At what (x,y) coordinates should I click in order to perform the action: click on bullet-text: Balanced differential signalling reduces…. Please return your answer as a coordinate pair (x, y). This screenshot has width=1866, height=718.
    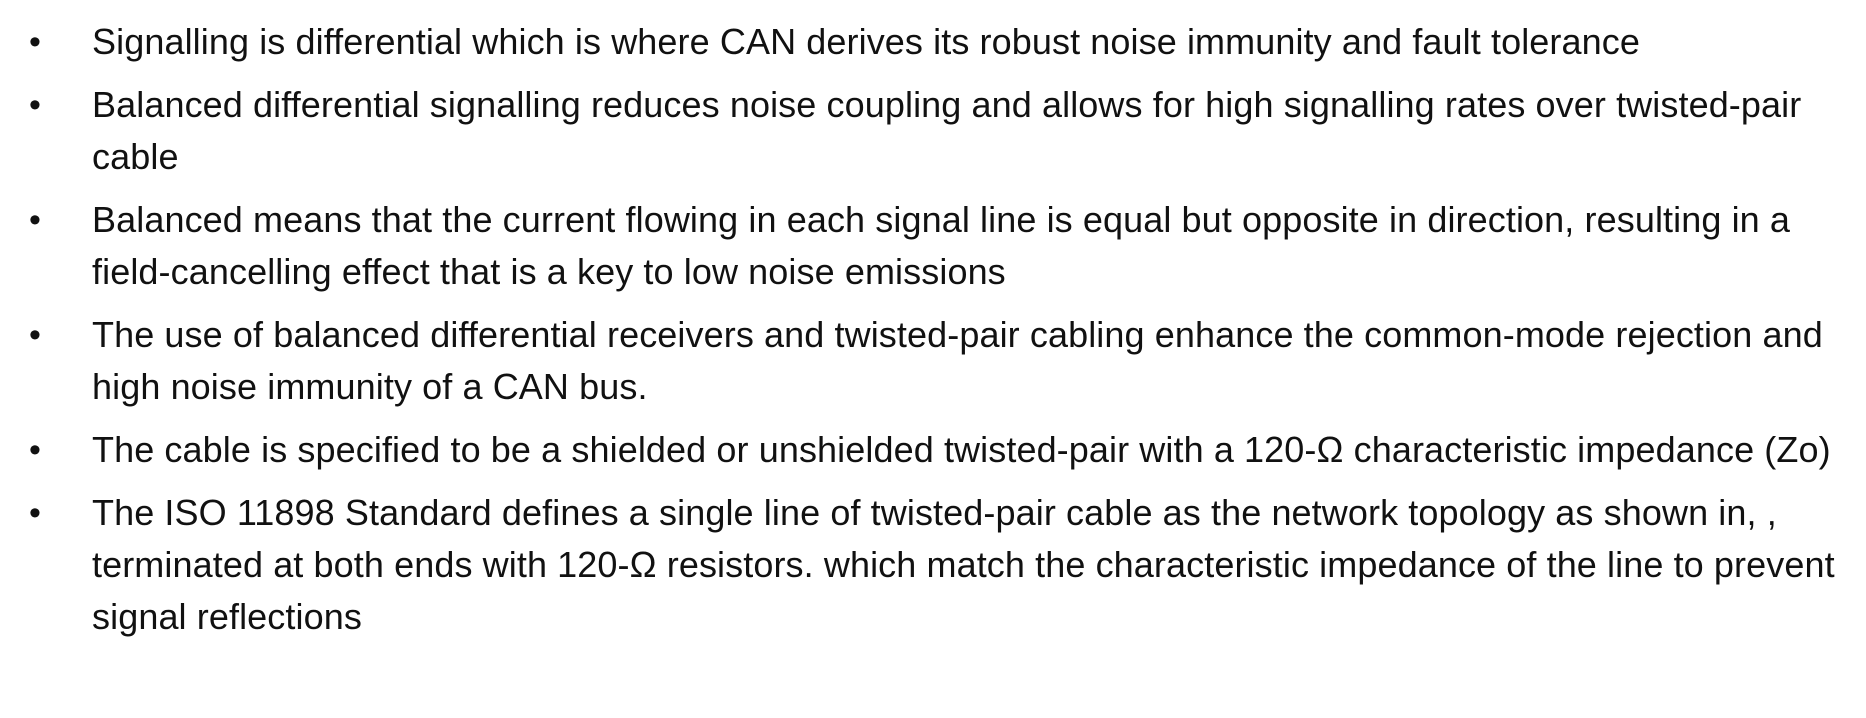
    Looking at the image, I should click on (947, 130).